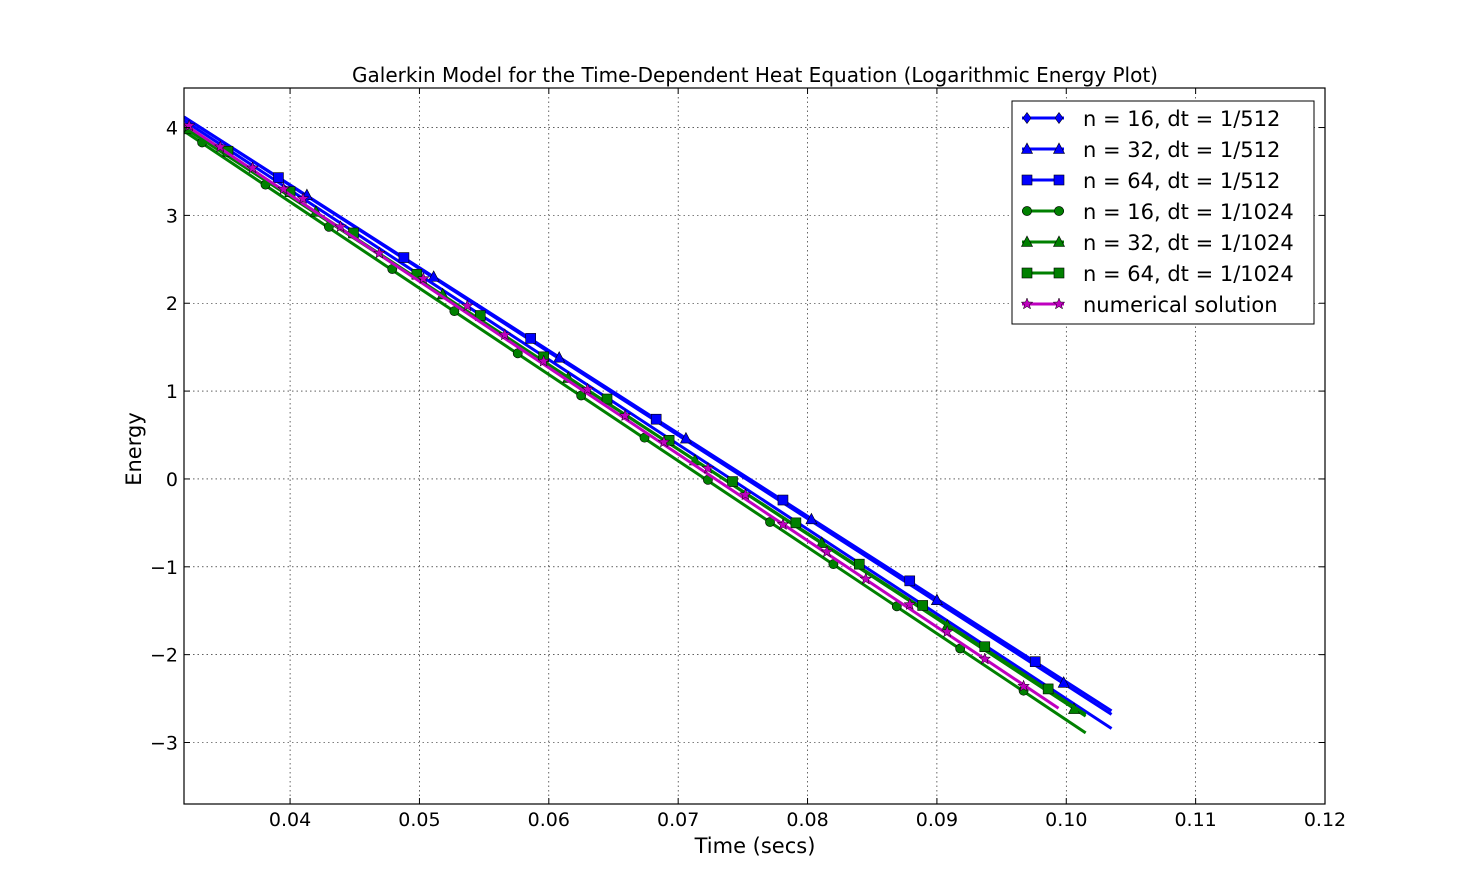 The width and height of the screenshot is (1472, 894). I want to click on x-axis-label: Time (secs), so click(755, 846).